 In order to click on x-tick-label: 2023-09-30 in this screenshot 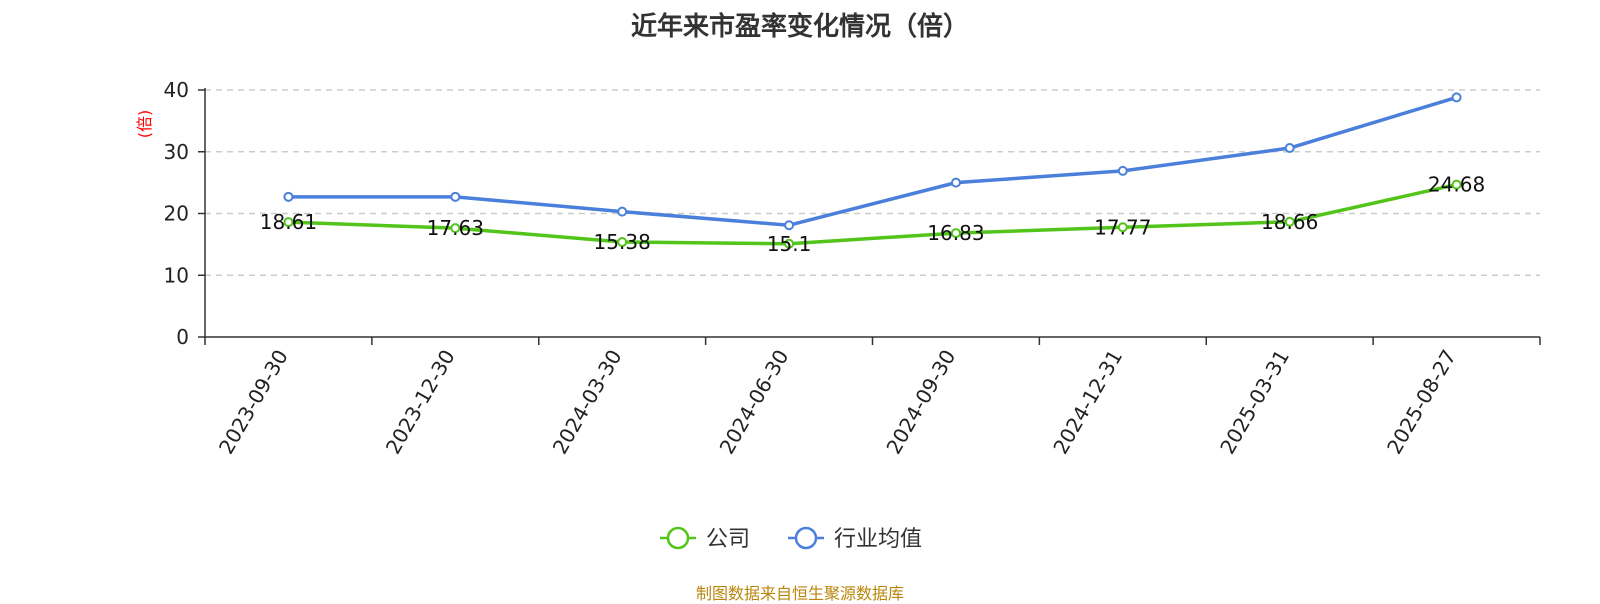, I will do `click(253, 402)`.